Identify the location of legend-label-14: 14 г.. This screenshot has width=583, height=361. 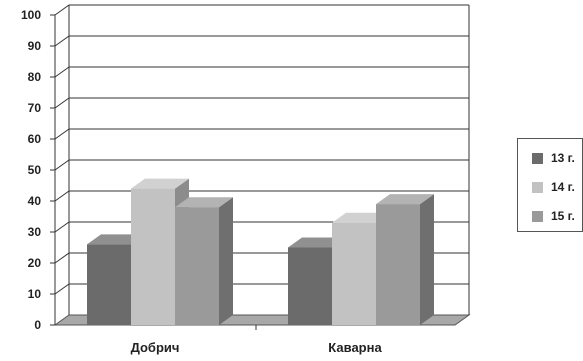
(563, 187).